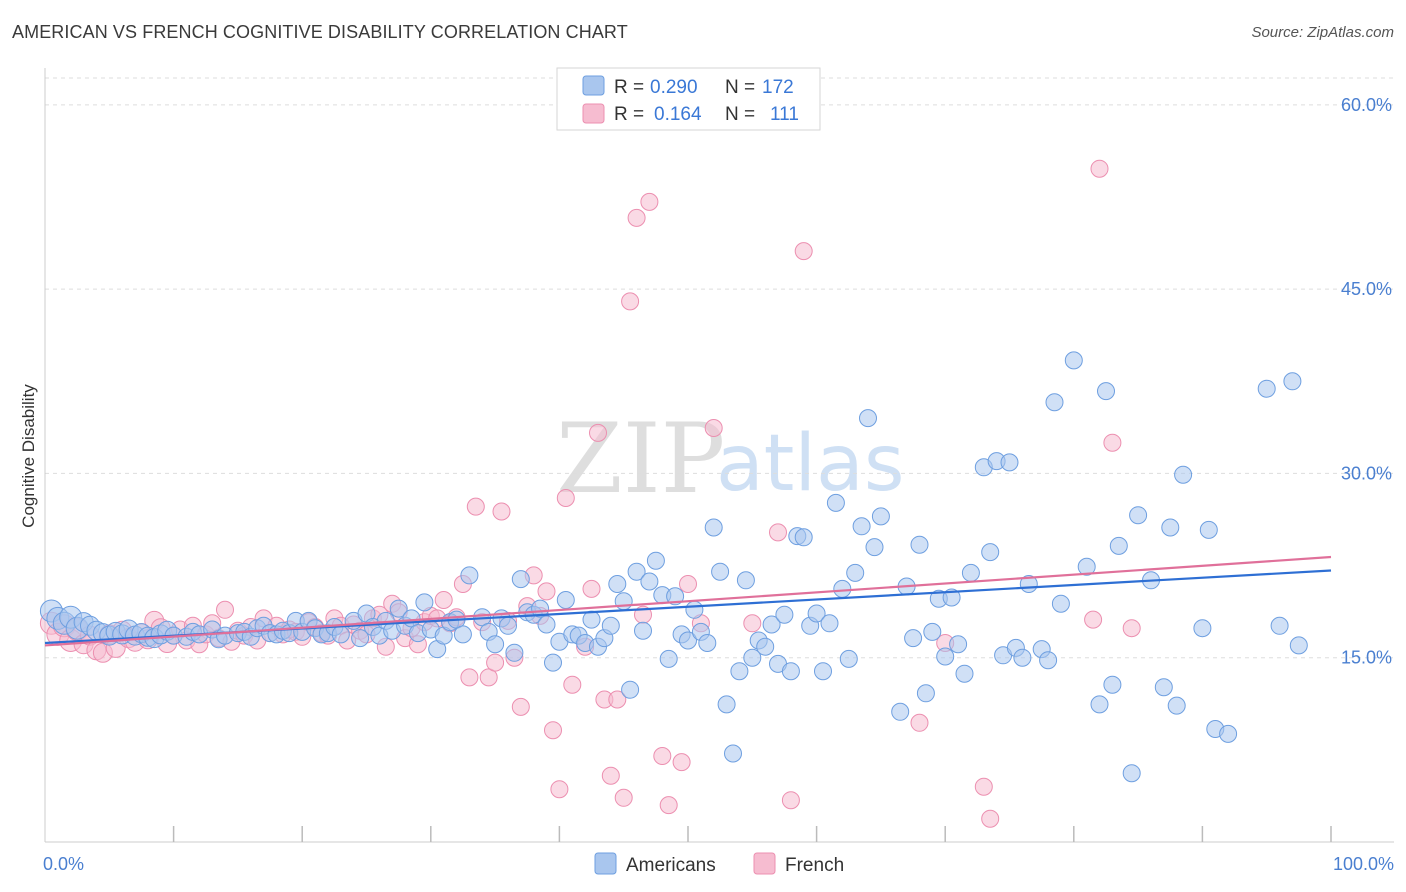  I want to click on french-trend-line, so click(688, 601).